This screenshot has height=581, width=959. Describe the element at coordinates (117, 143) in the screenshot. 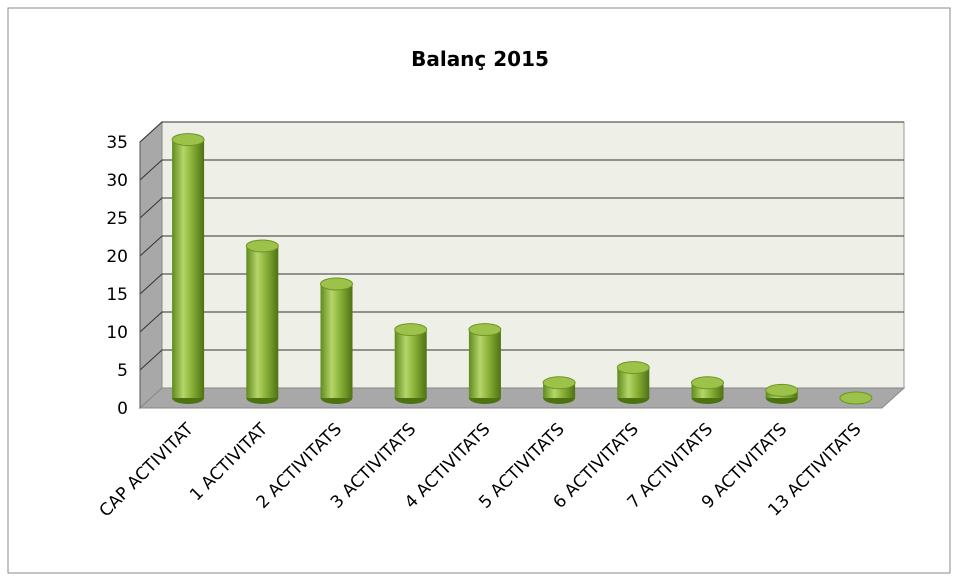

I see `y-tick-label: 35` at that location.